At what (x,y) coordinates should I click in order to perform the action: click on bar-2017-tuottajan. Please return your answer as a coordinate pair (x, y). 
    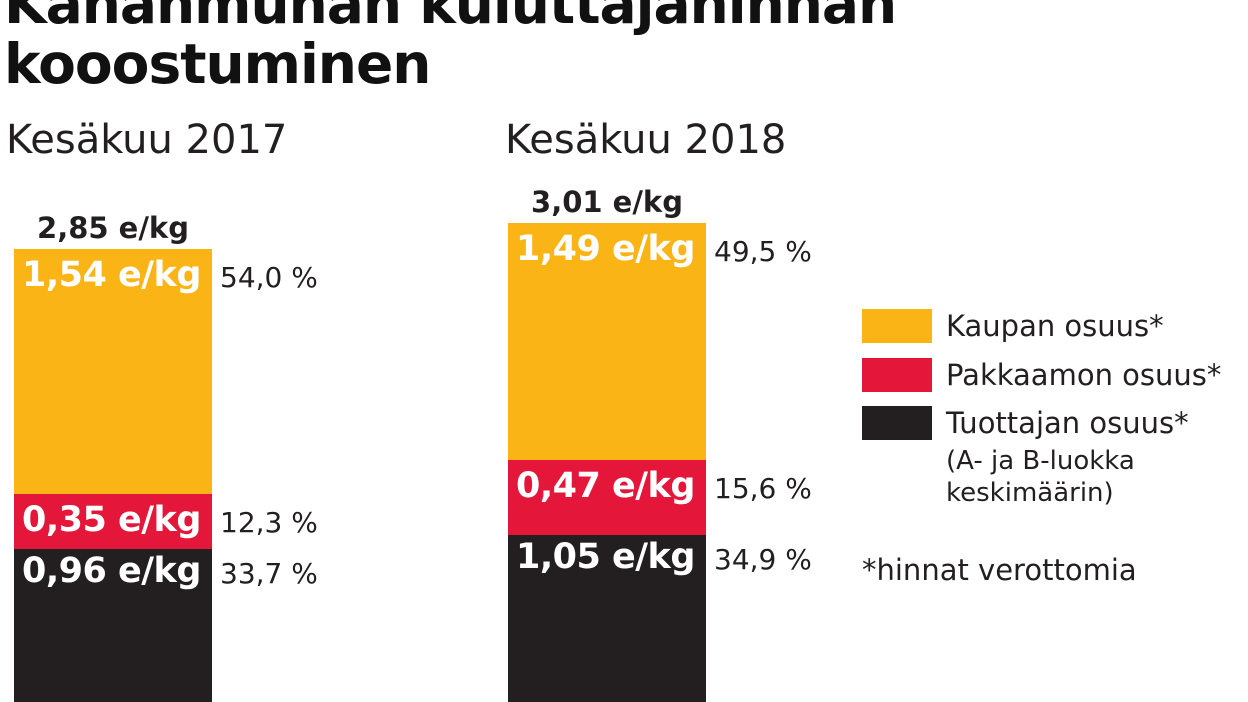
    Looking at the image, I should click on (113, 625).